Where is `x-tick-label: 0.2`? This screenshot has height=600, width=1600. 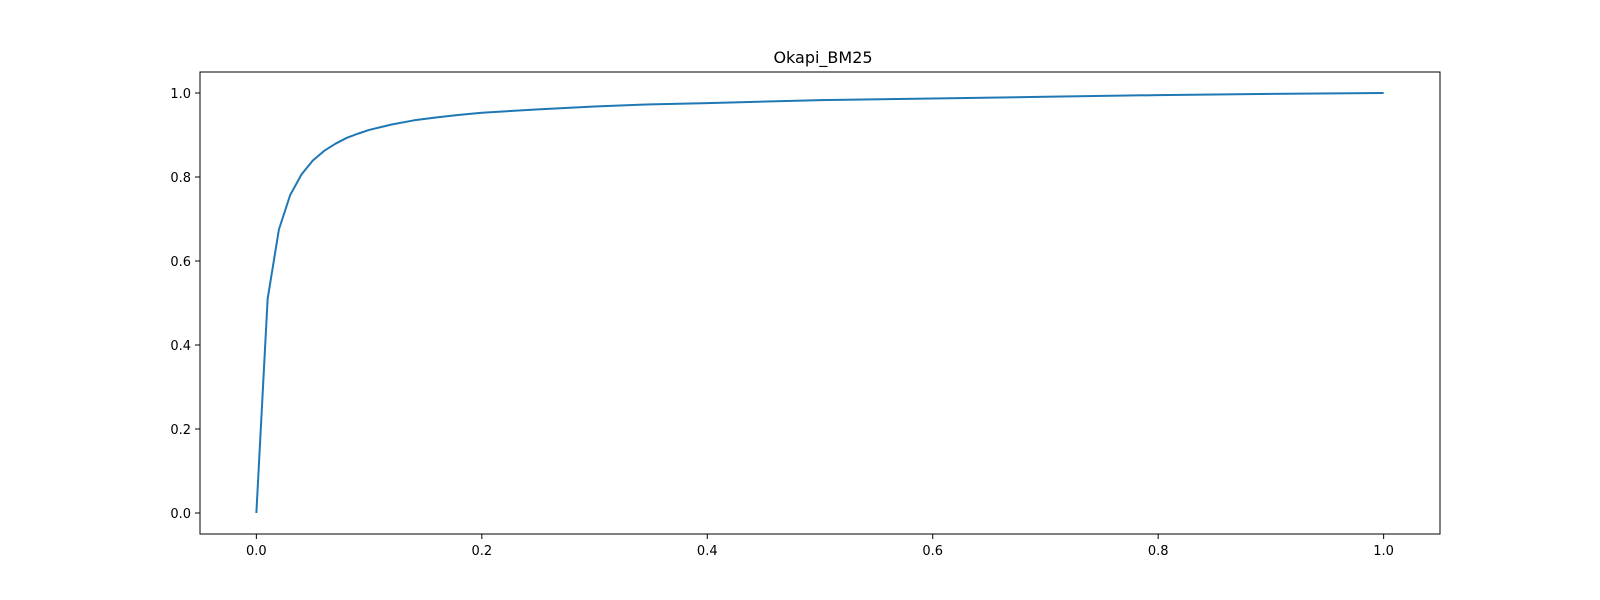
x-tick-label: 0.2 is located at coordinates (481, 551).